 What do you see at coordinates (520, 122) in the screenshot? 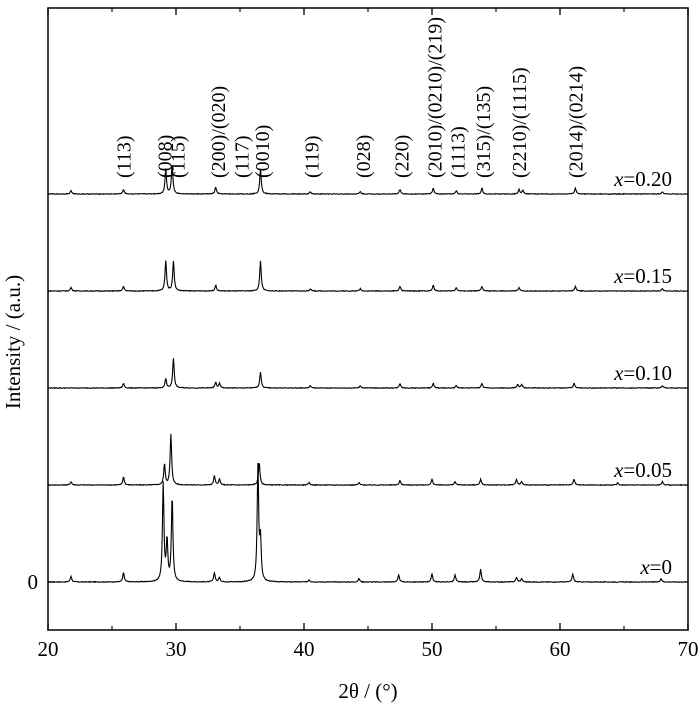
I see `peak-annotation: (2210)/(1115)` at bounding box center [520, 122].